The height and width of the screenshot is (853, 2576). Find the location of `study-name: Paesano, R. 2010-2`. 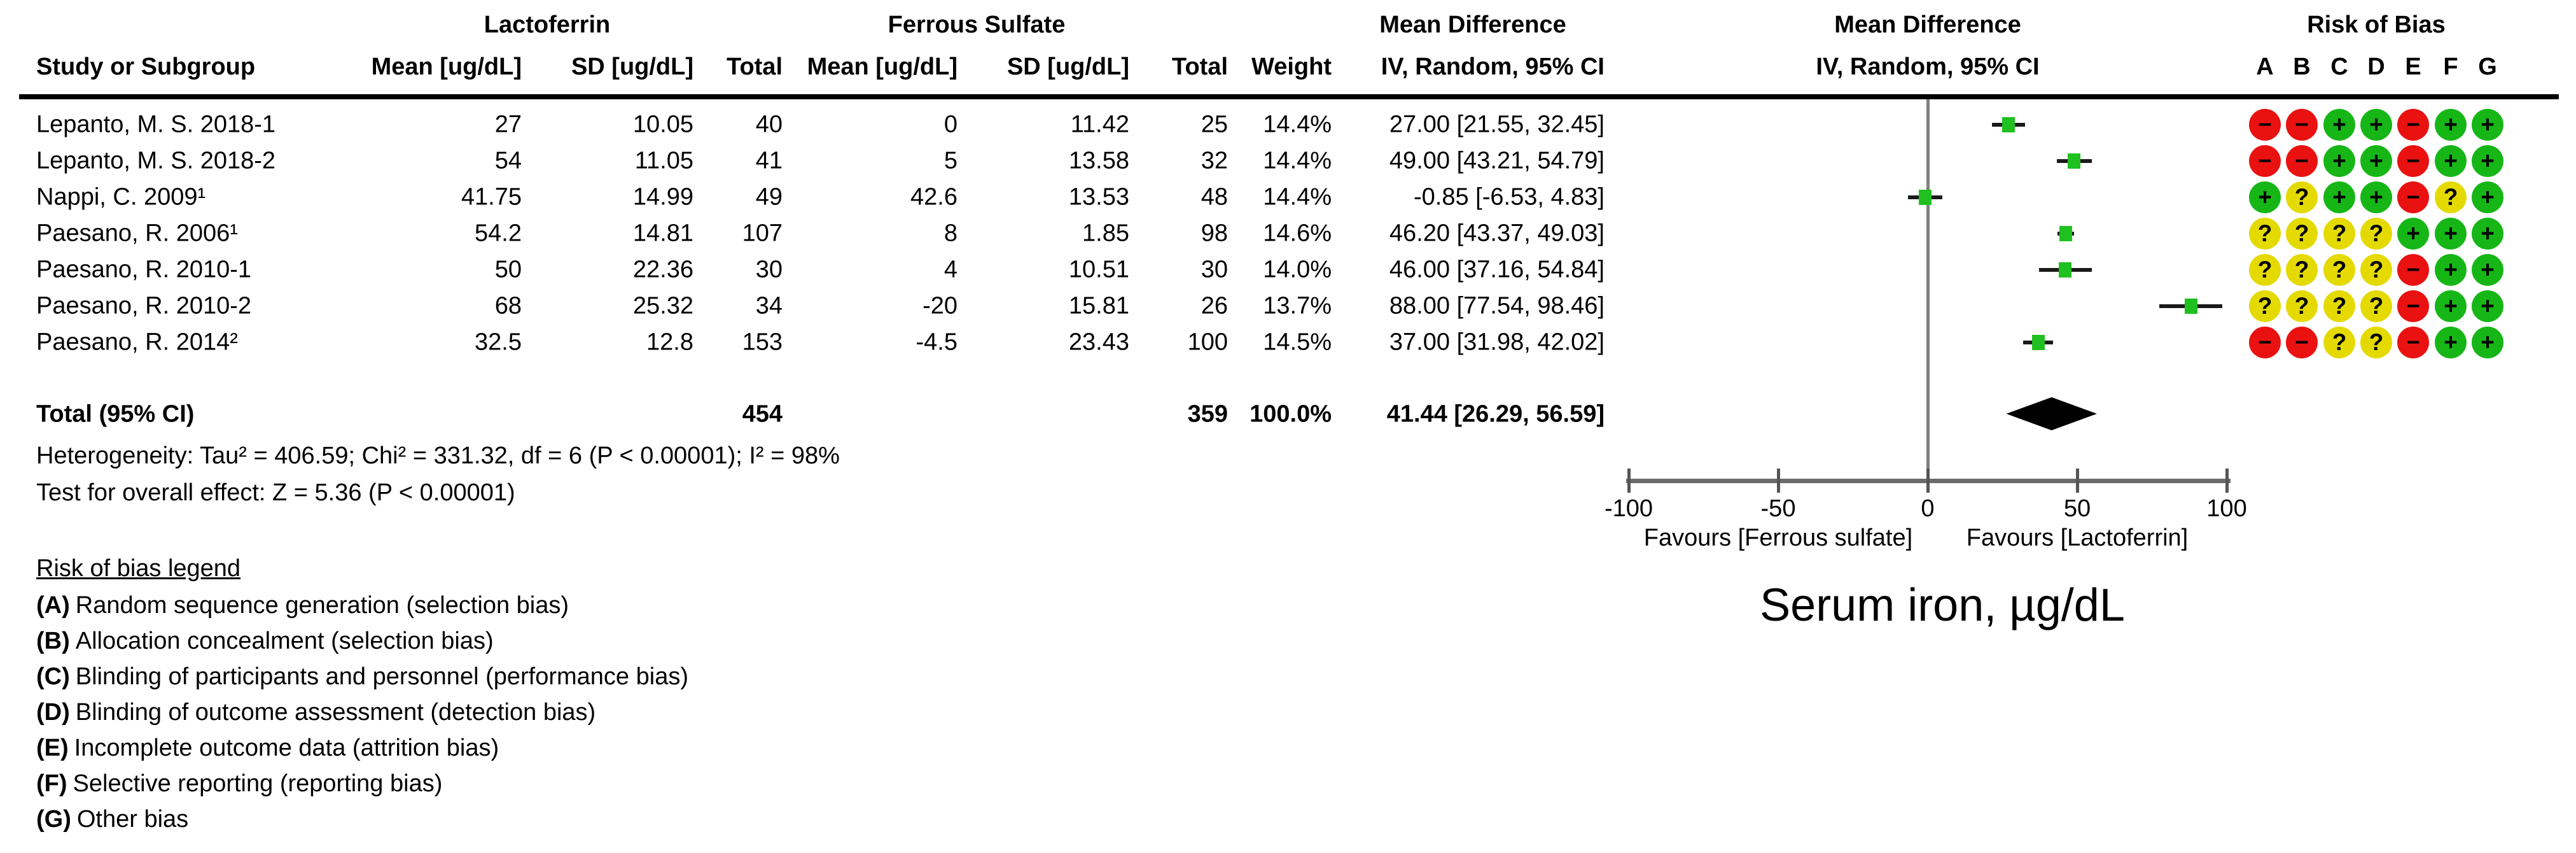

study-name: Paesano, R. 2010-2 is located at coordinates (144, 306).